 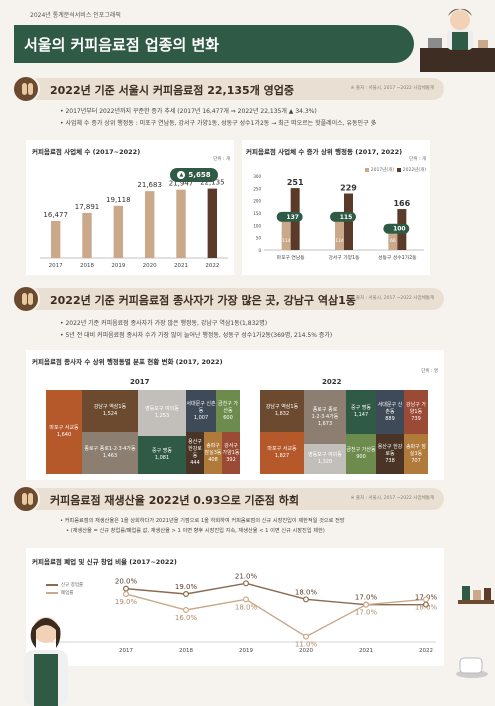 I want to click on chart2-title: 커피음료점 사업체 수 증가 상위 행정동 (2017, 2022), so click(x=324, y=152).